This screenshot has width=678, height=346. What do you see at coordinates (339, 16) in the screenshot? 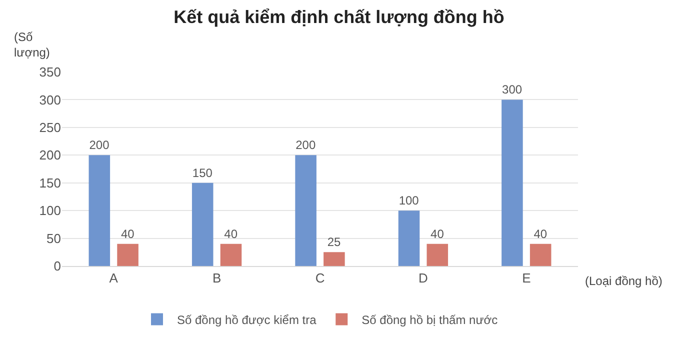
I see `chart-title: Kết quả kiểm định chất lượng đồng hồ` at bounding box center [339, 16].